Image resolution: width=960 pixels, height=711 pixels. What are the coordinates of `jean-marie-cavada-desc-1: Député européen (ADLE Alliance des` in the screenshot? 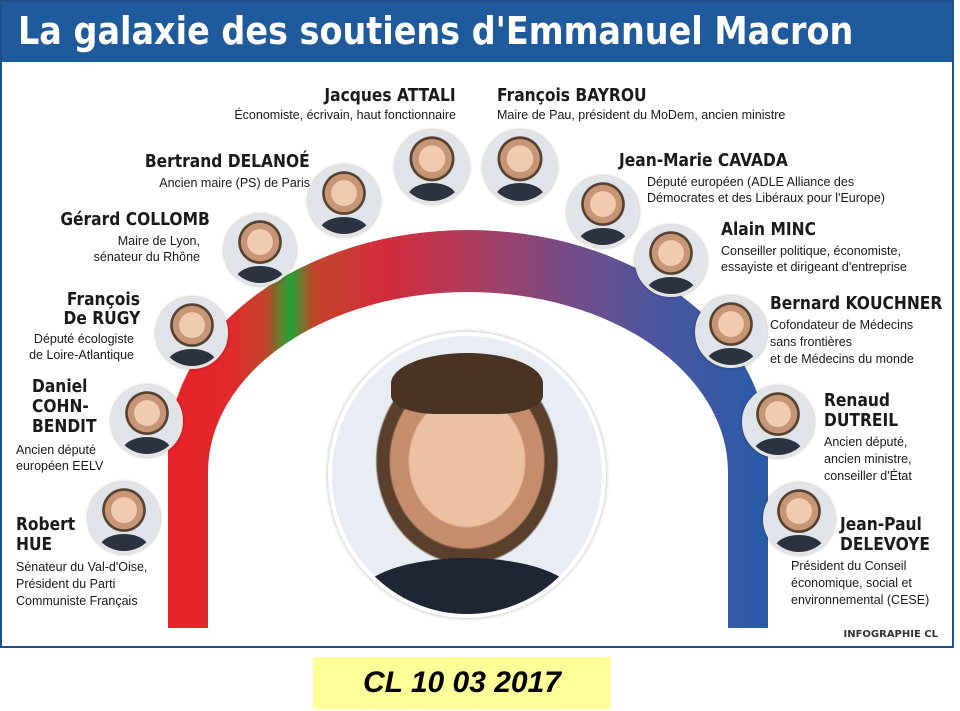 It's located at (751, 182).